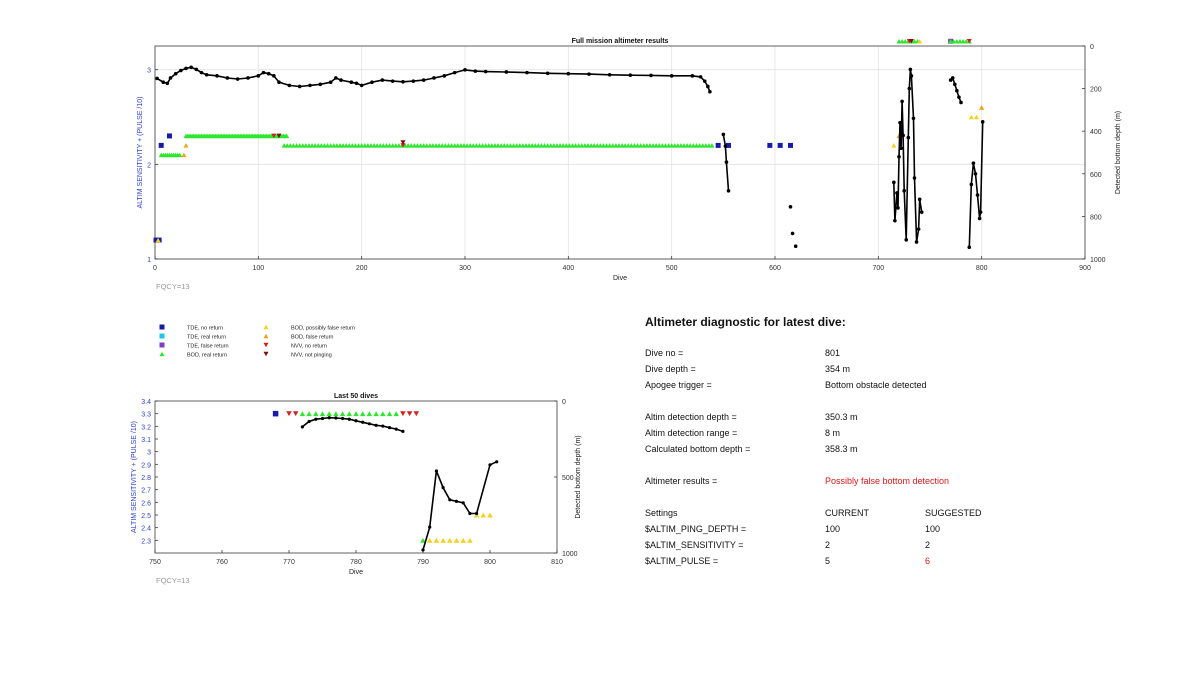 This screenshot has height=685, width=1200. What do you see at coordinates (423, 562) in the screenshot?
I see `x-tick-label: 790` at bounding box center [423, 562].